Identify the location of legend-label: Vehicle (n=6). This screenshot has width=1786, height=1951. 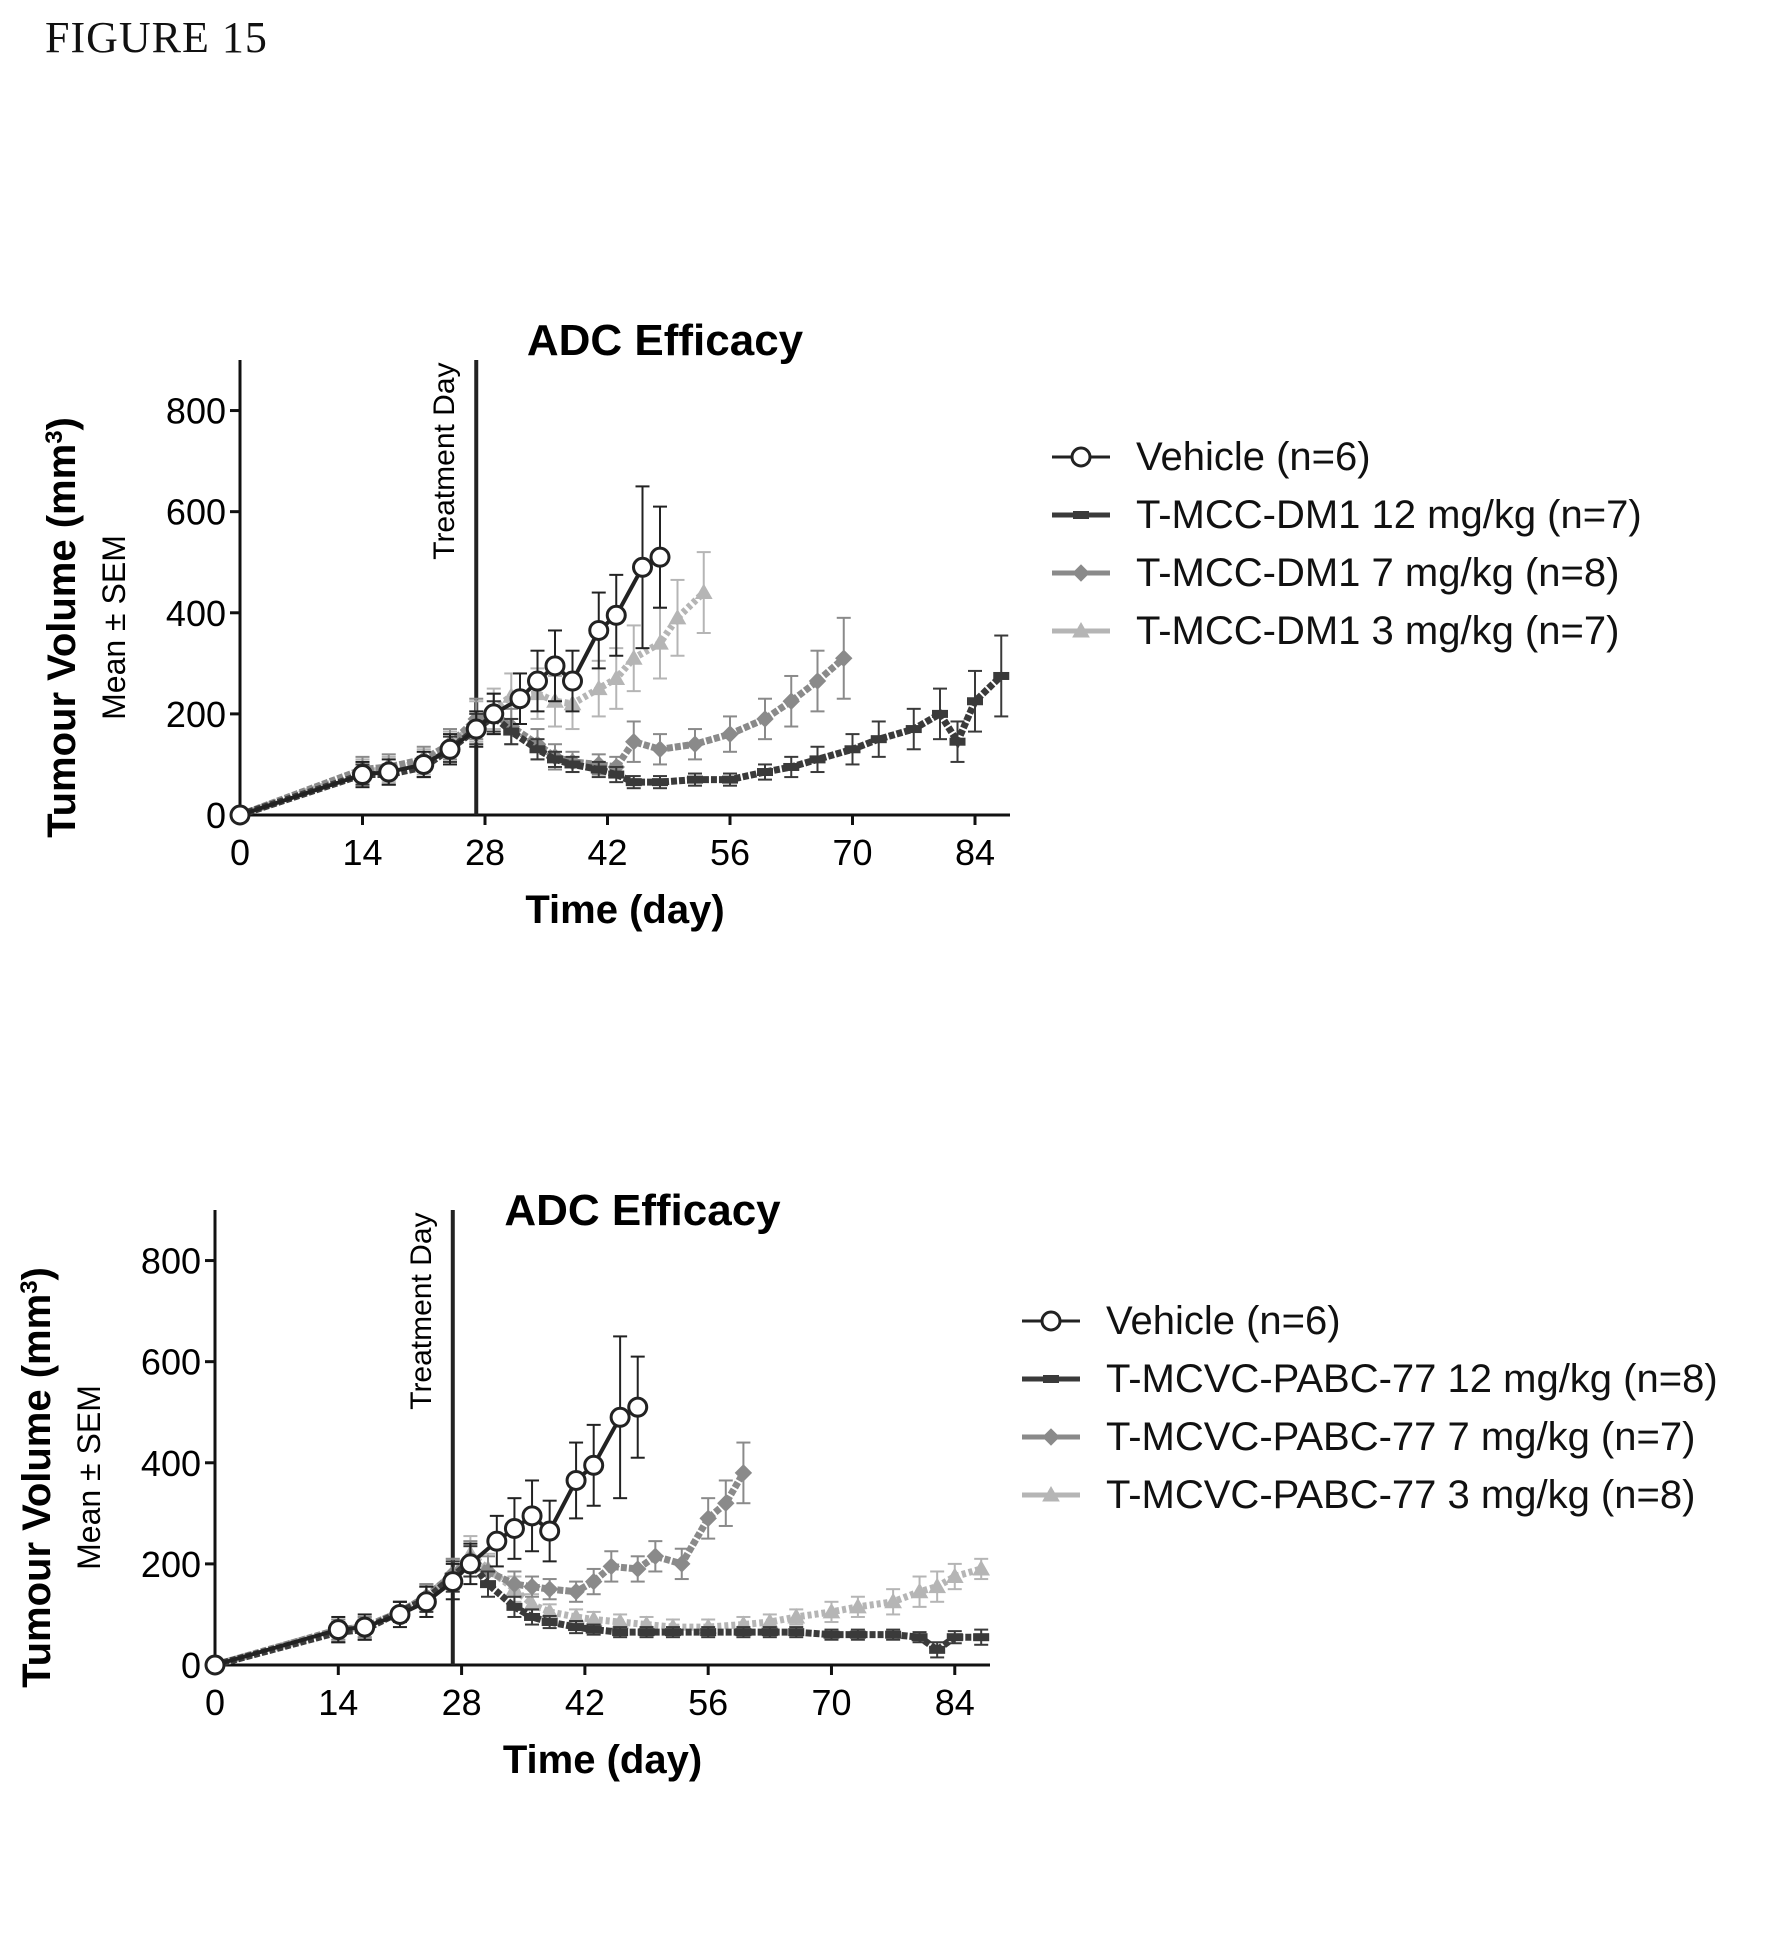
(1253, 456).